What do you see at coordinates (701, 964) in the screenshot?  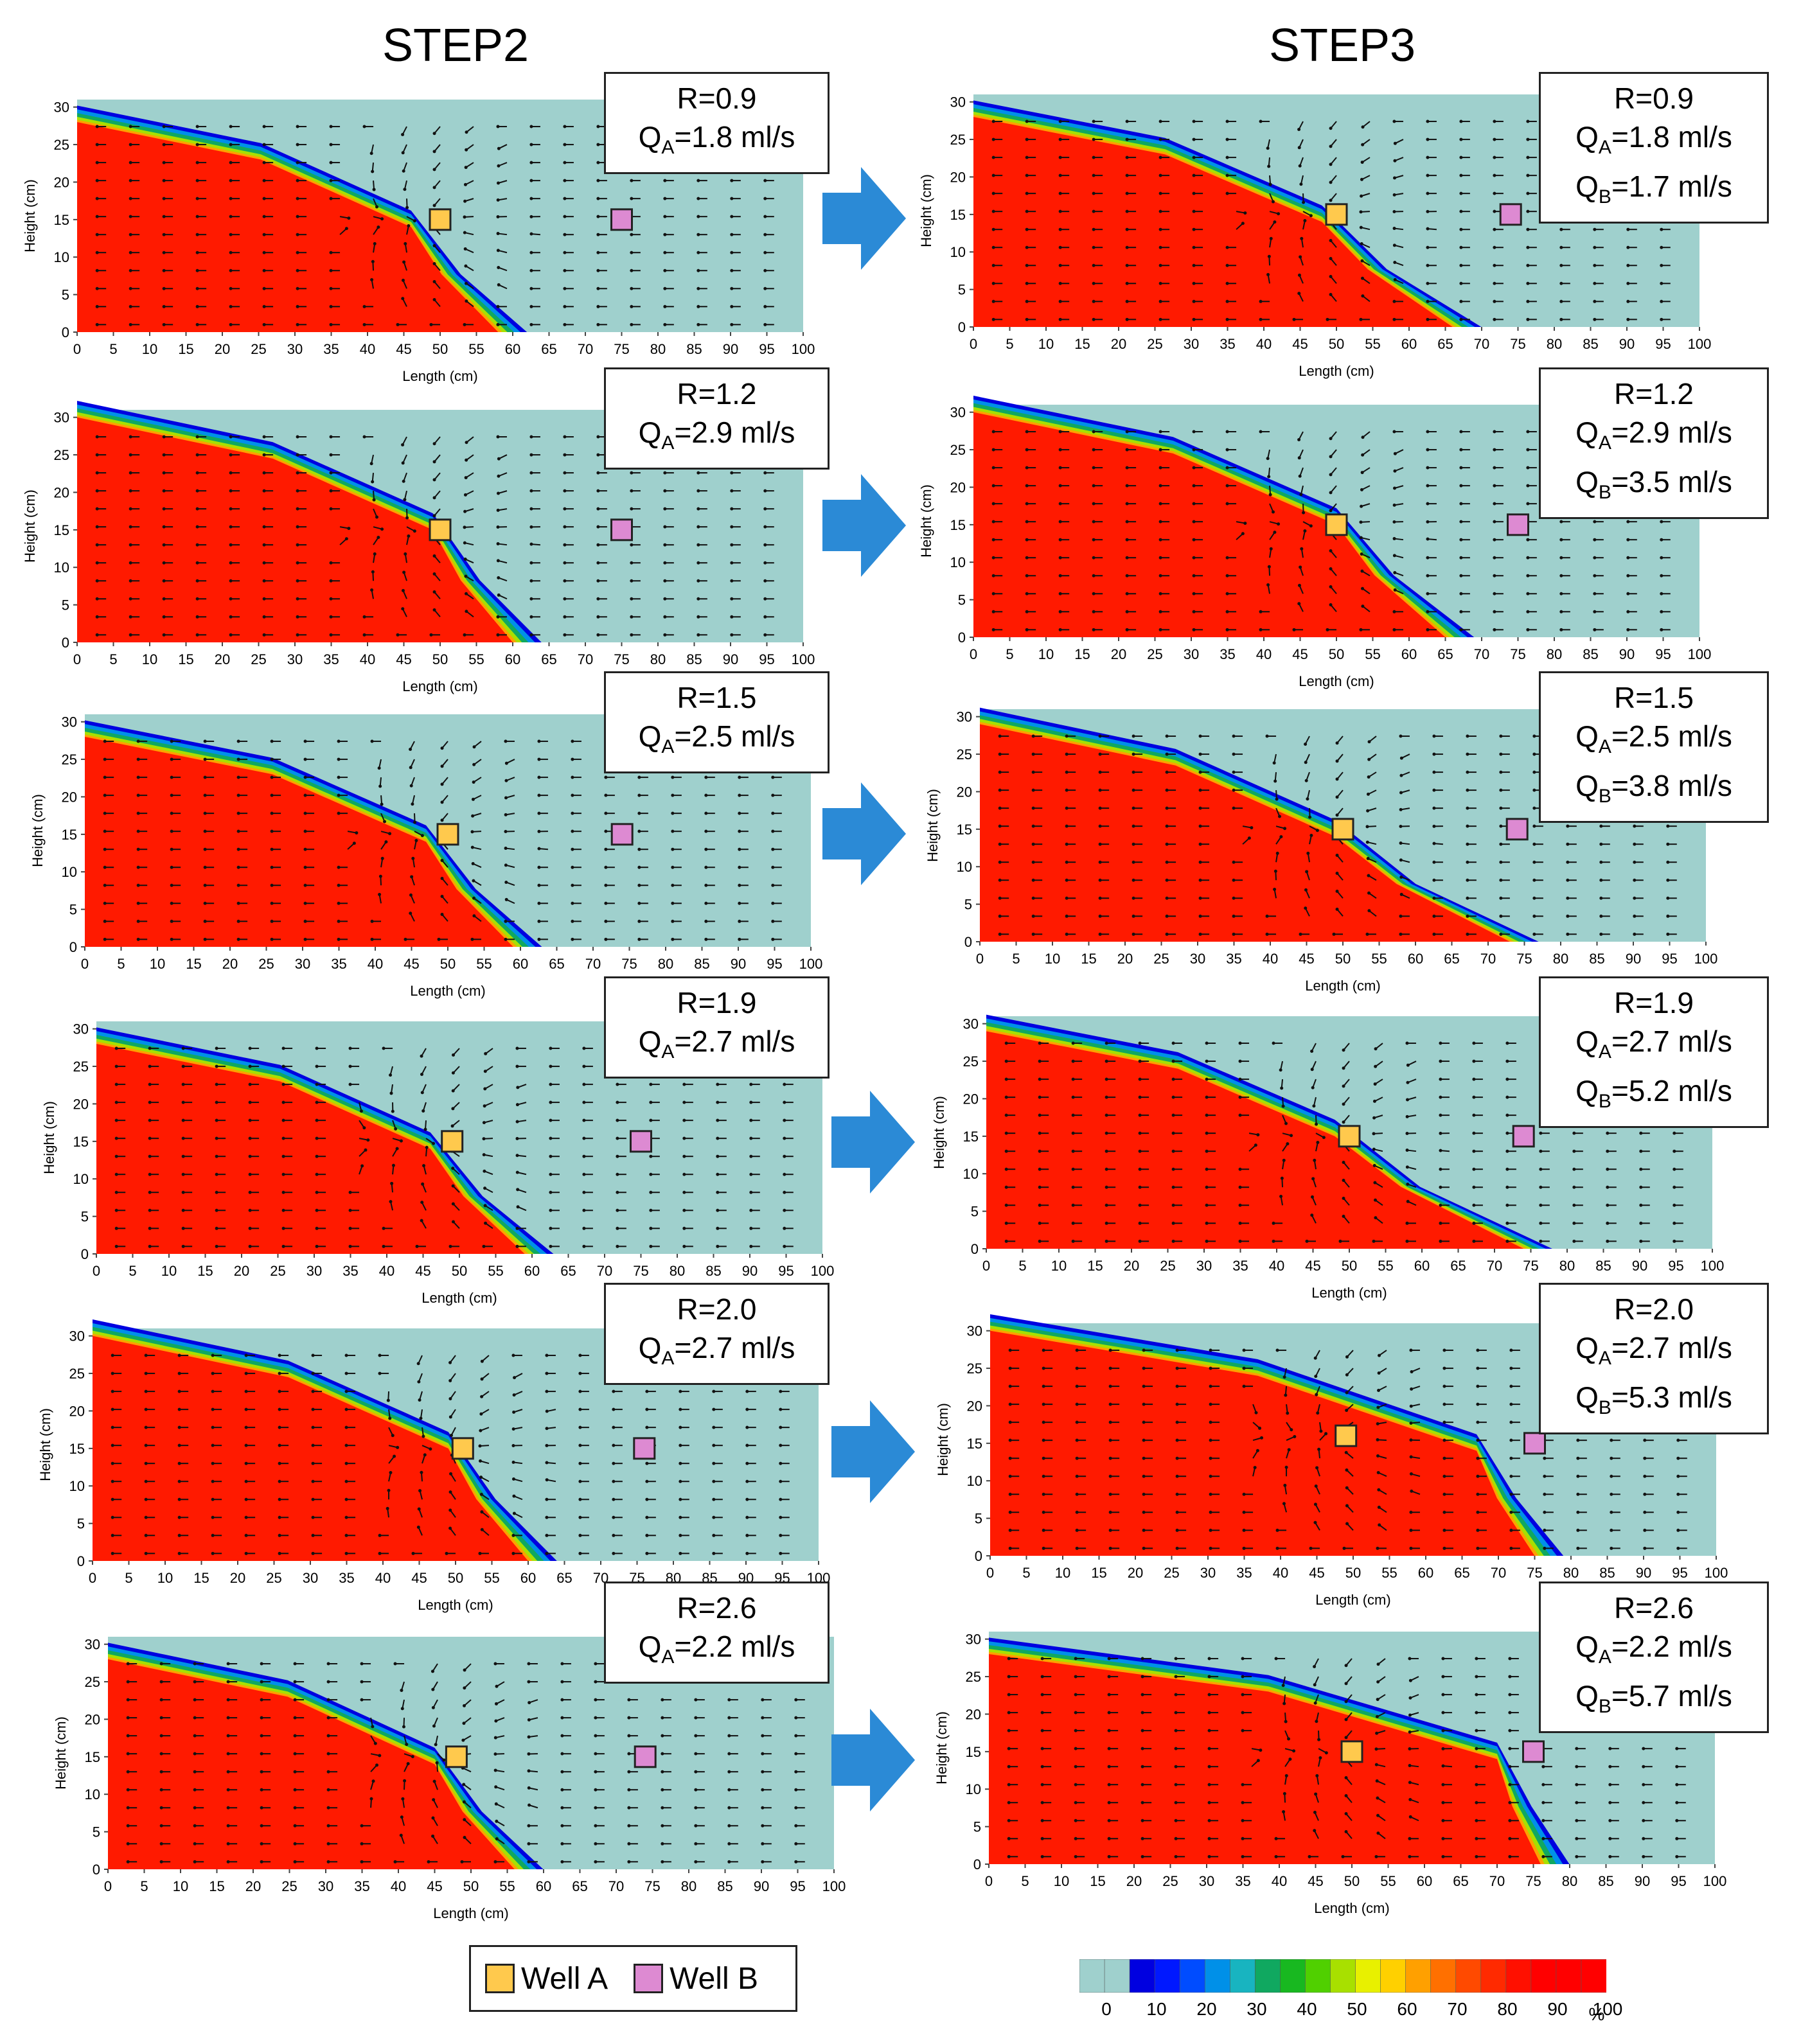 I see `x-tick-label: 85` at bounding box center [701, 964].